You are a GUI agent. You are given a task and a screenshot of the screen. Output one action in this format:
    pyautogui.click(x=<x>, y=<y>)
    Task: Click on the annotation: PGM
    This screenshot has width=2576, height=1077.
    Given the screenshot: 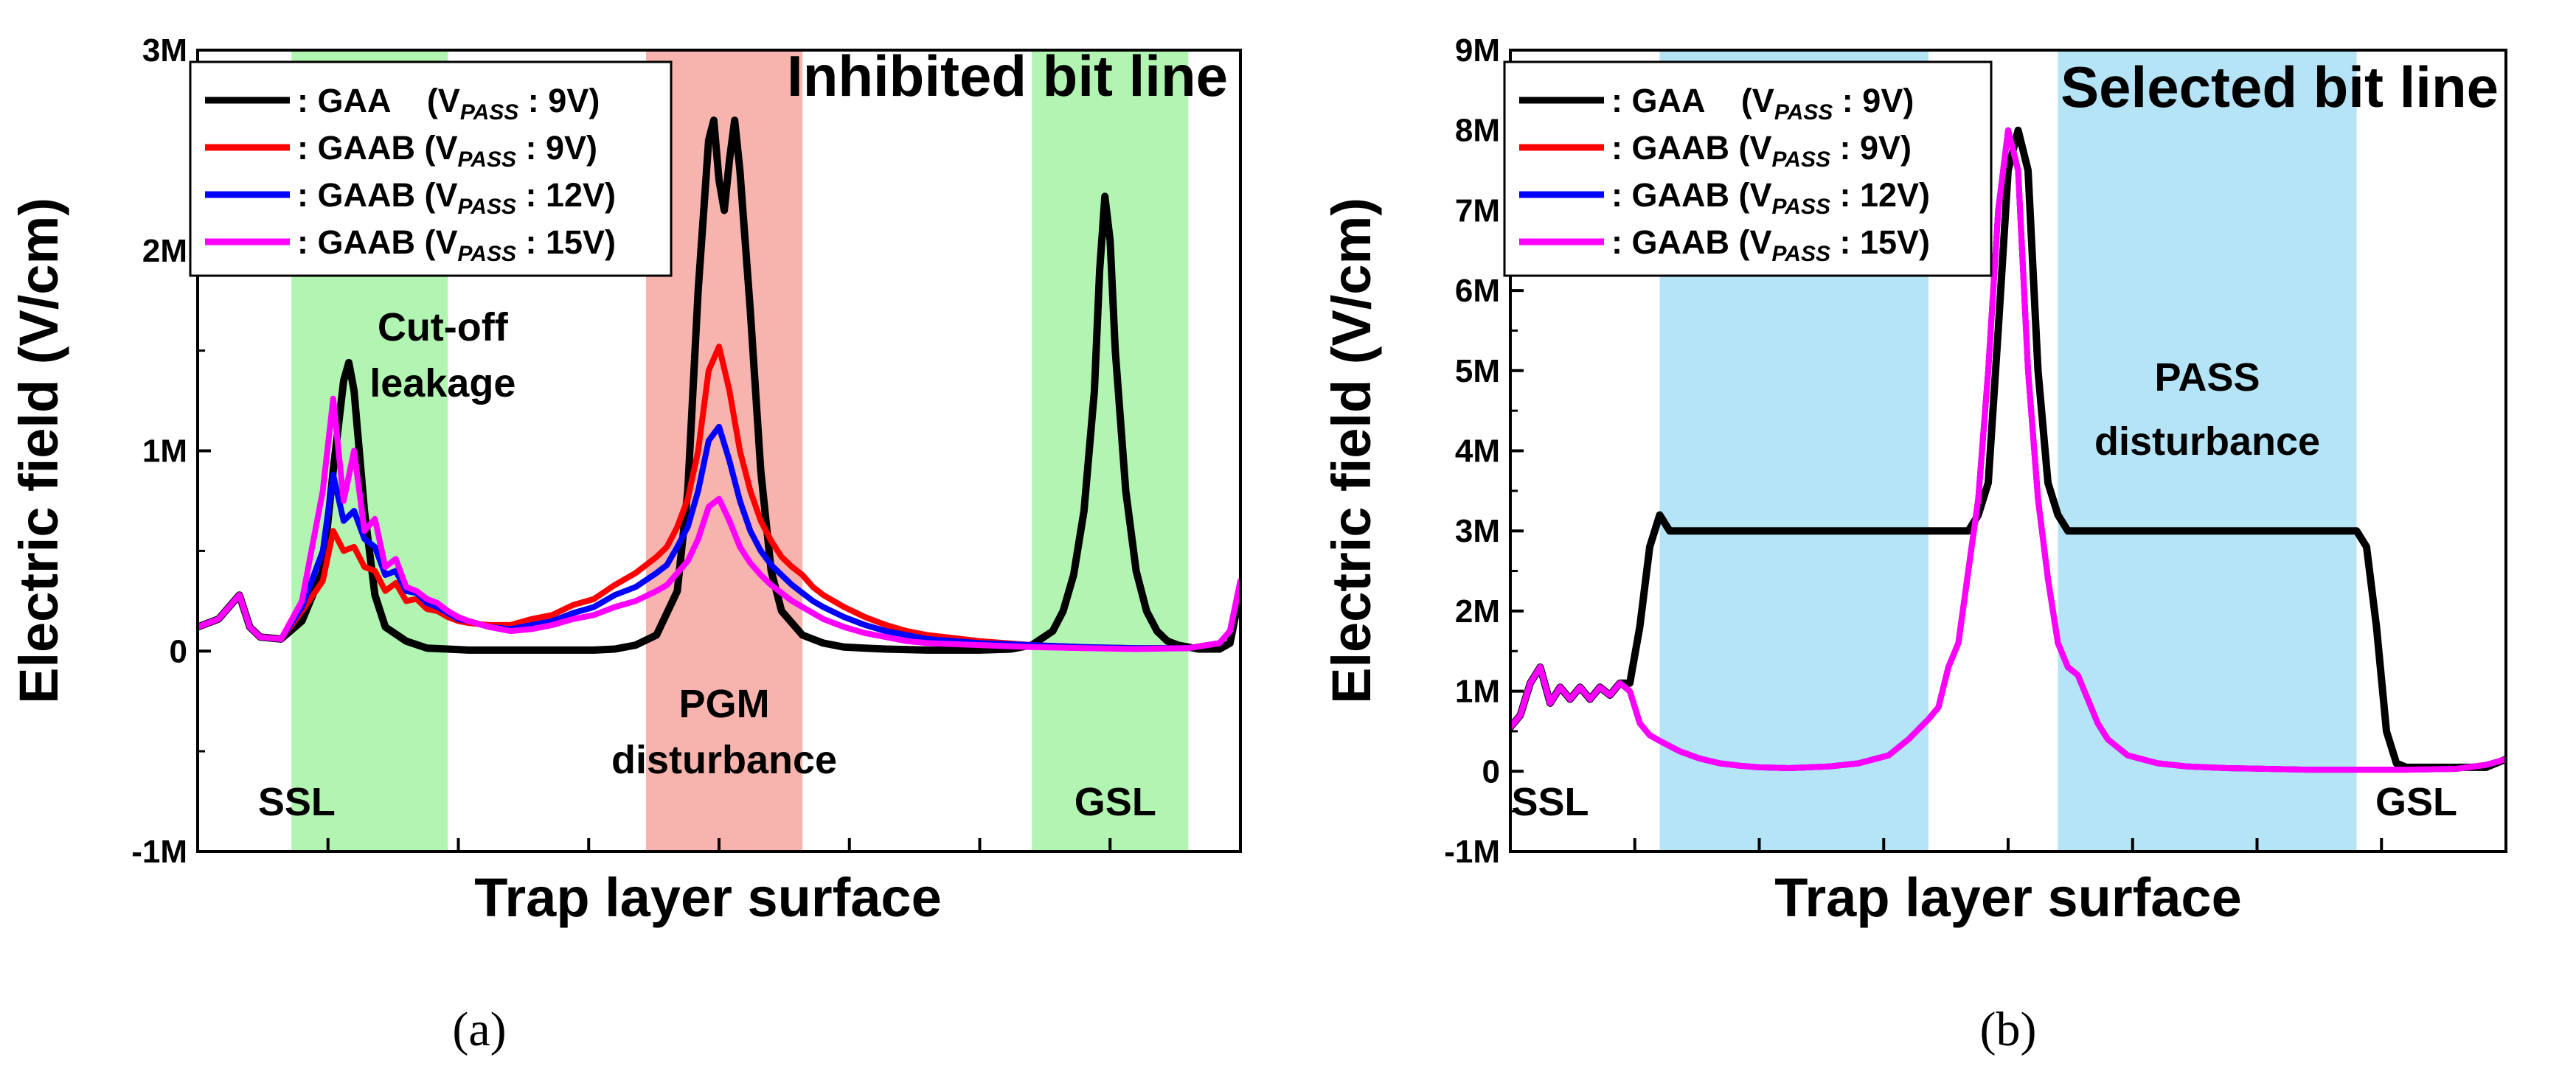 What is the action you would take?
    pyautogui.click(x=724, y=704)
    